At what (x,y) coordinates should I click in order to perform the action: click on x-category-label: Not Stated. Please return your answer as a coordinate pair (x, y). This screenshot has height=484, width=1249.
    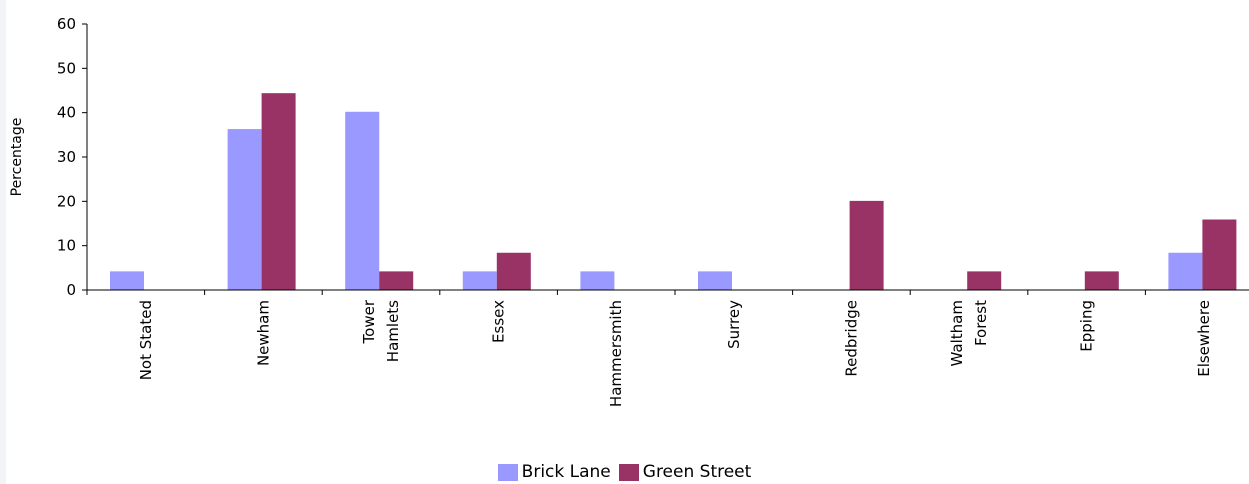
    Looking at the image, I should click on (146, 340).